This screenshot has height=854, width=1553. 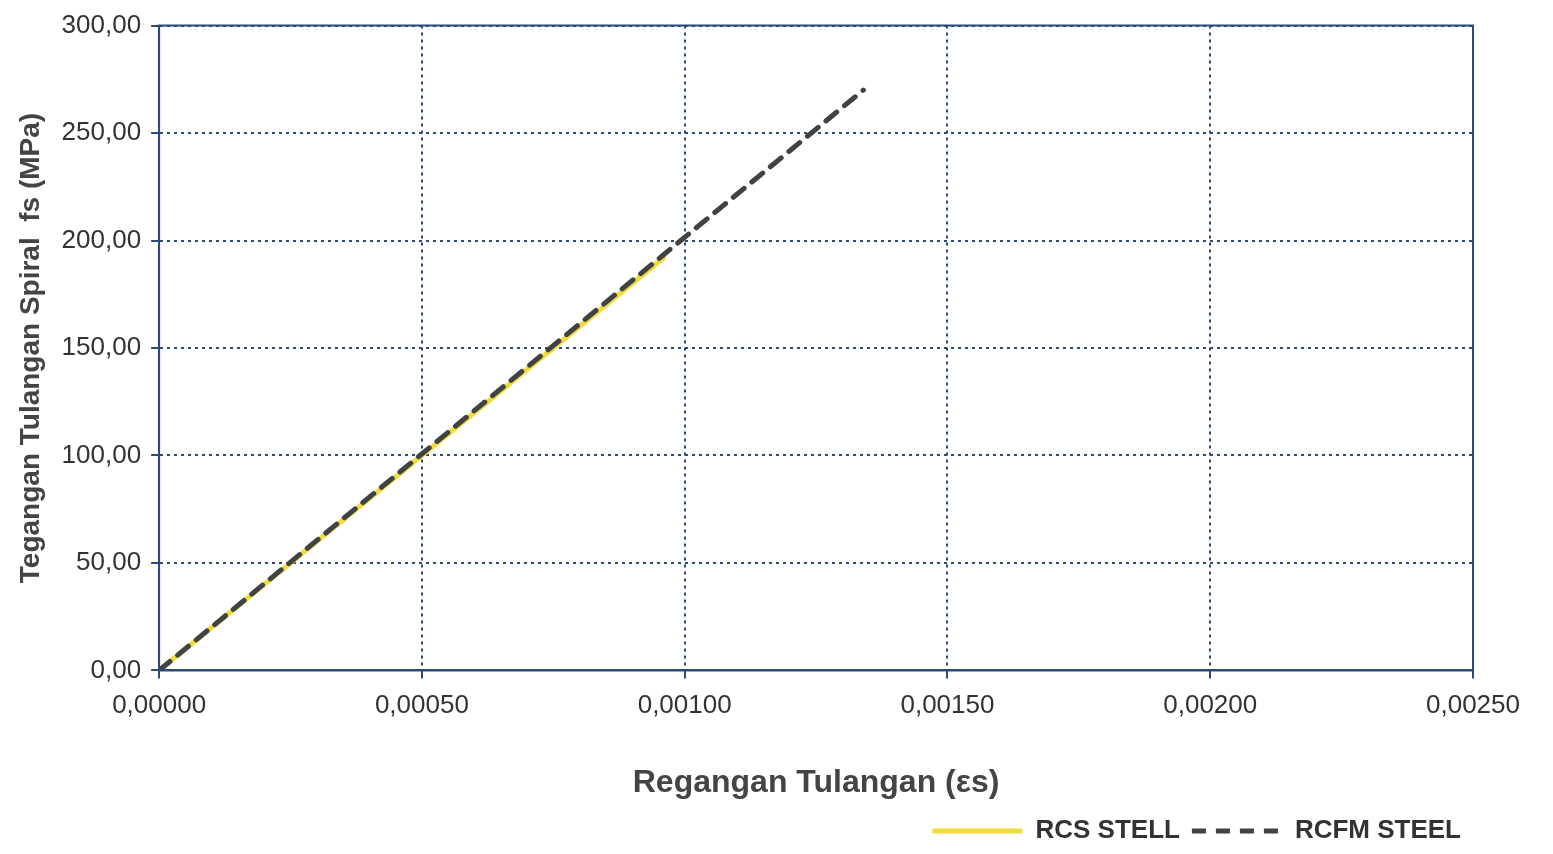 I want to click on y-tick-label: 250,00, so click(x=101, y=131).